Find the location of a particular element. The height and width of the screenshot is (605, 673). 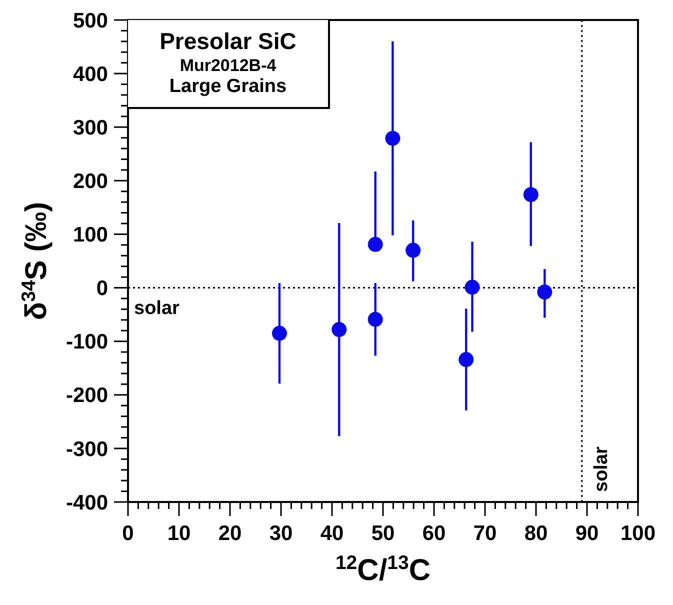

x-axis-title: $^{12}$C/$^{13}$C is located at coordinates (383, 569).